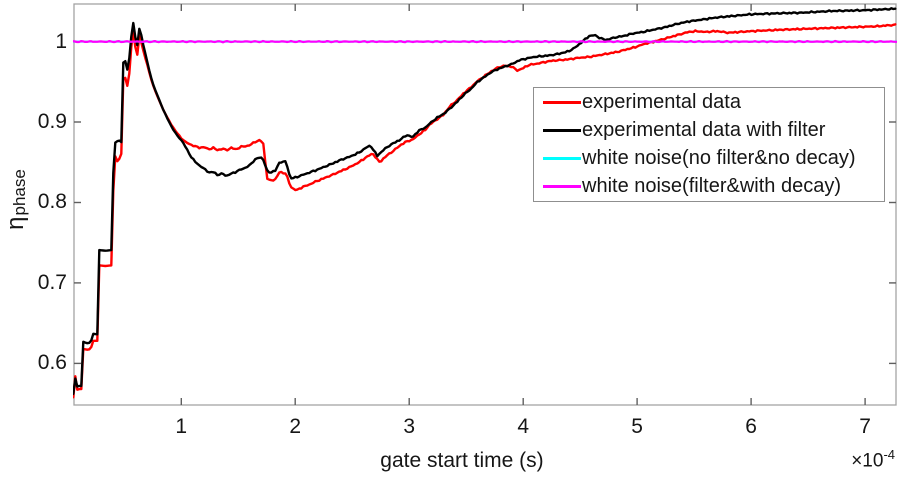 This screenshot has width=900, height=477. I want to click on legend-entry: experimental data, so click(709, 102).